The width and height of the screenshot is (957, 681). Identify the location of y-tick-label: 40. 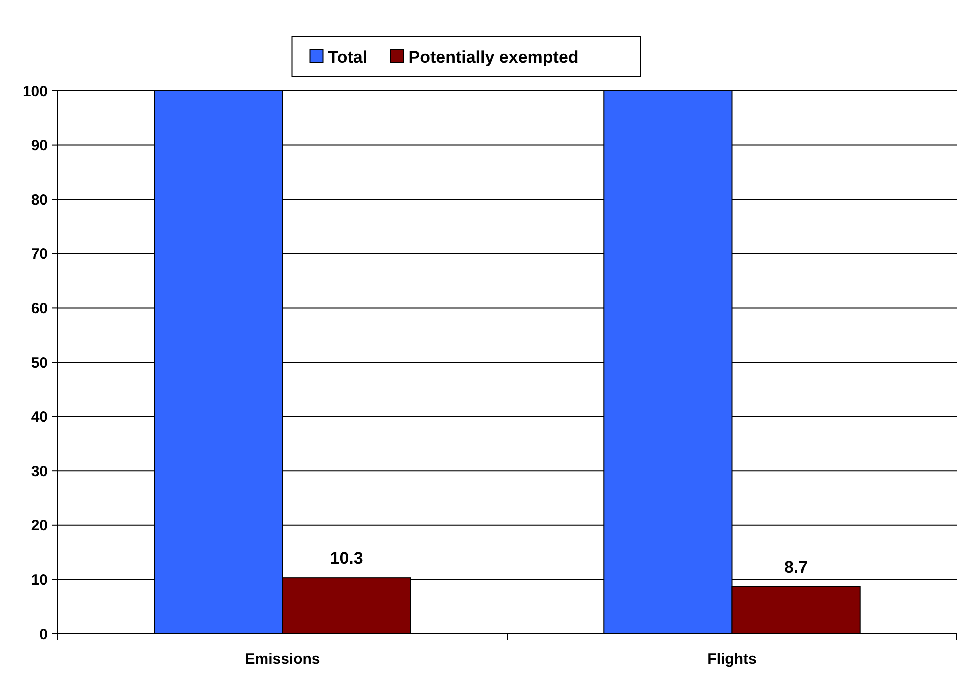
(39, 417).